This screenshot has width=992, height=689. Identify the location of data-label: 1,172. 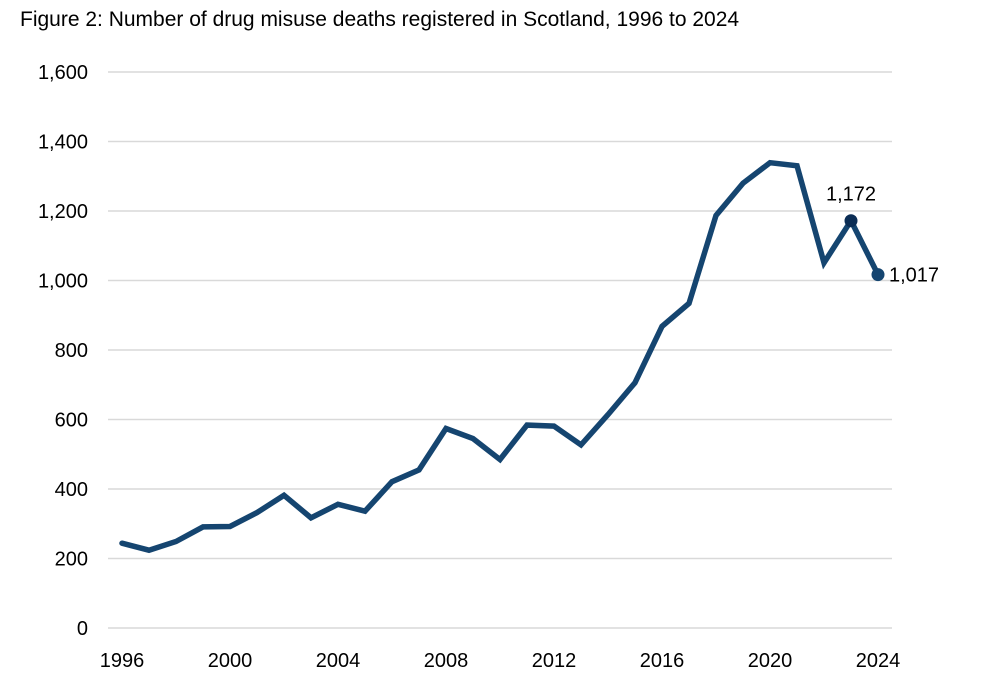
(851, 195).